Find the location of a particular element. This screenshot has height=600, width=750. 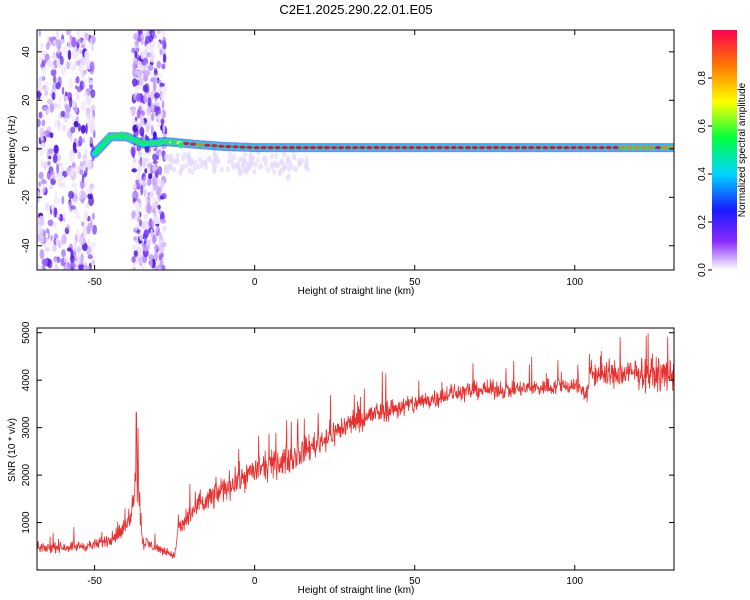

colorbar-tick-label: 0.6 is located at coordinates (702, 126).